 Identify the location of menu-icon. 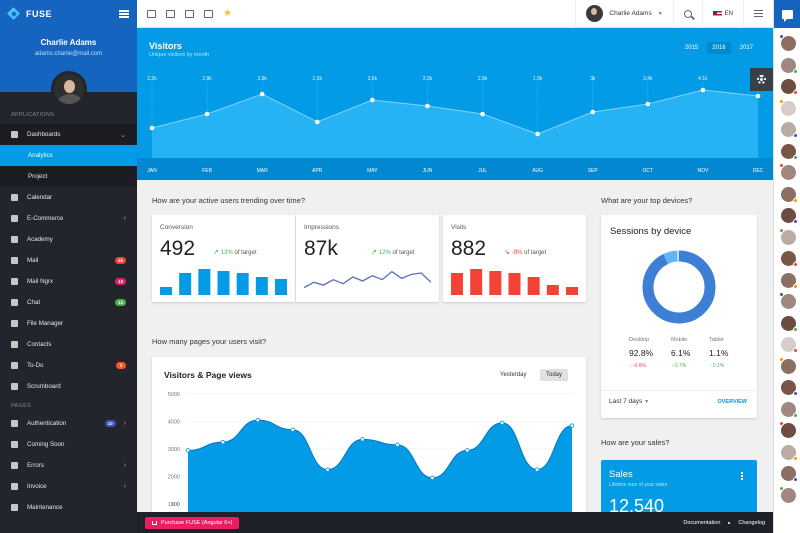
(124, 14).